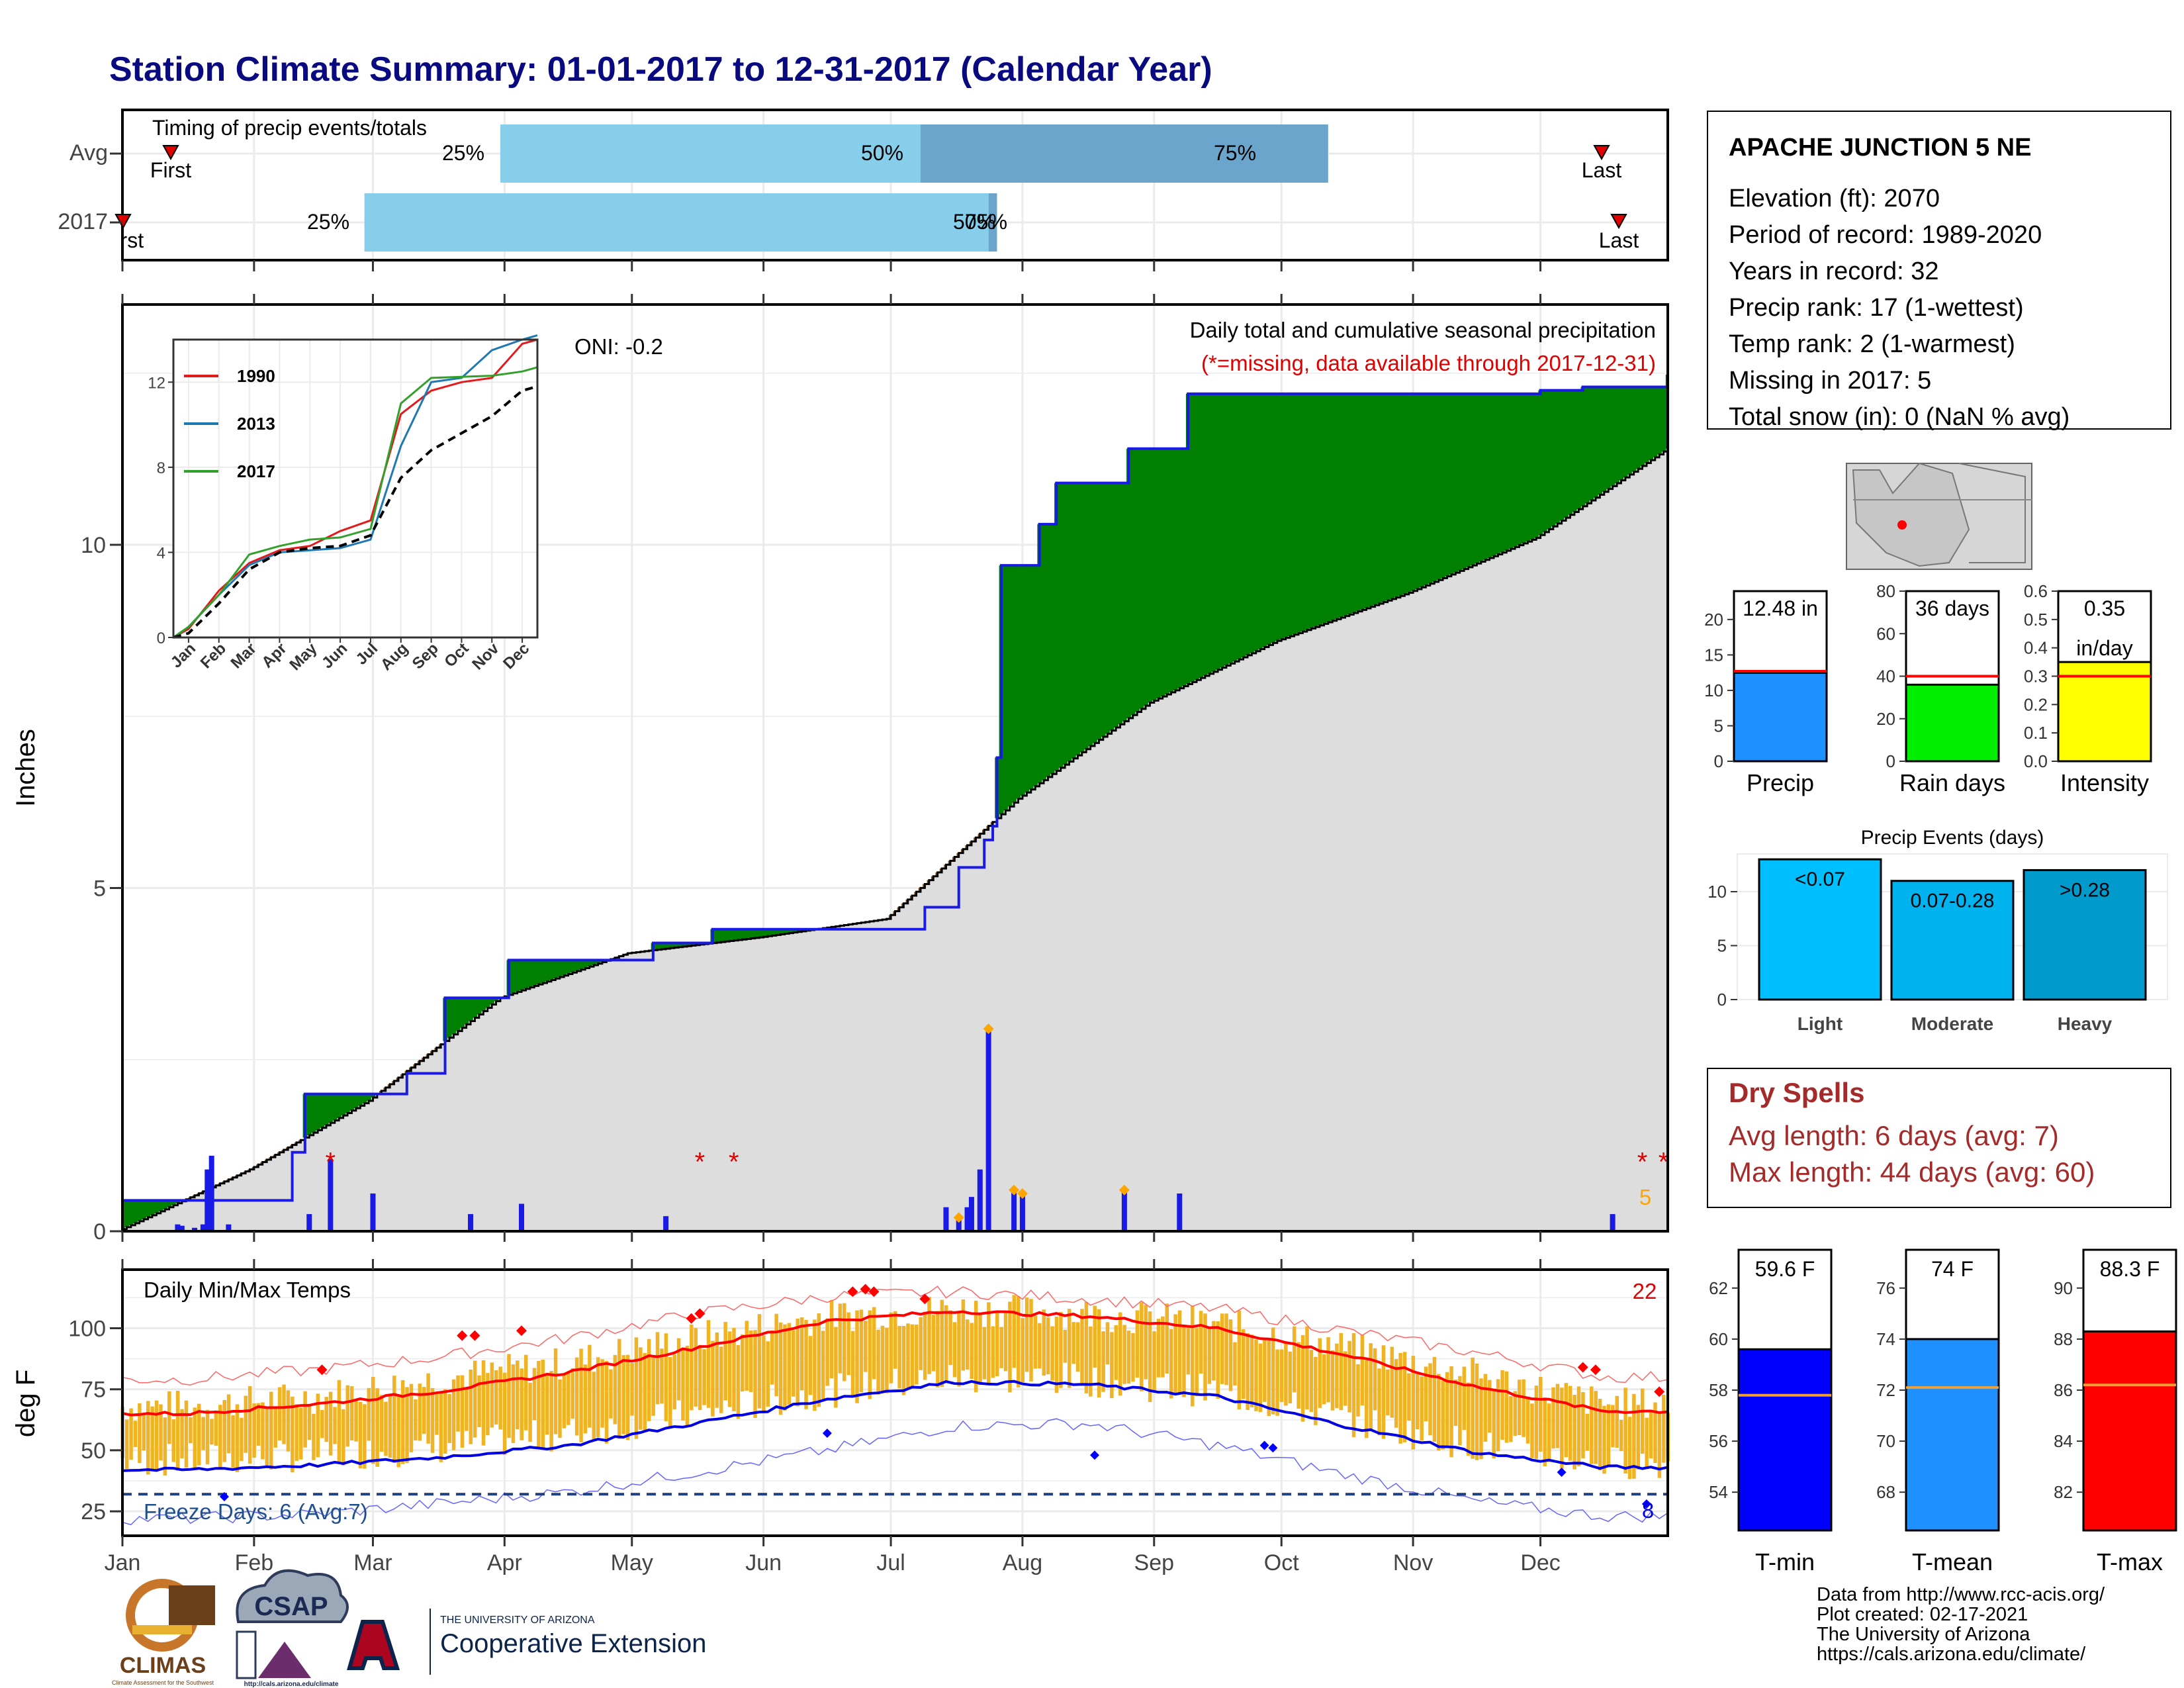  What do you see at coordinates (1939, 1138) in the screenshot?
I see `dry-spells-frame` at bounding box center [1939, 1138].